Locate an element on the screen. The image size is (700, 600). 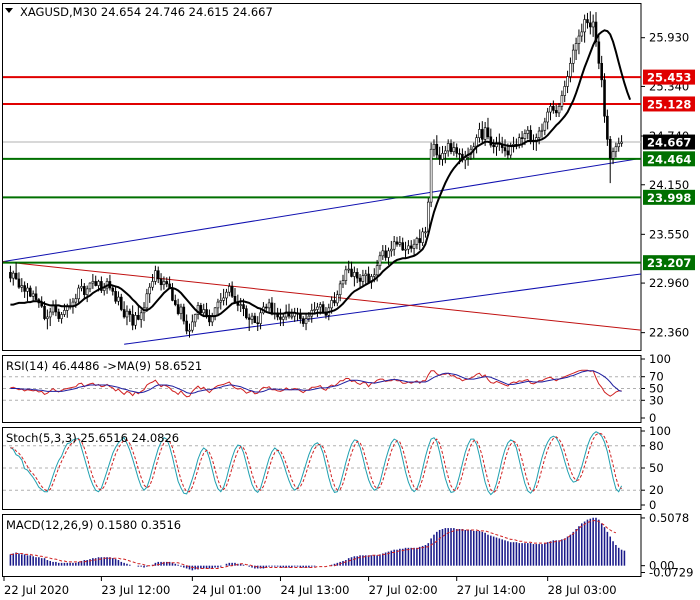
symbol-header: XAGUSD,M30 24.654 24.746 24.615 24.667 is located at coordinates (146, 12).